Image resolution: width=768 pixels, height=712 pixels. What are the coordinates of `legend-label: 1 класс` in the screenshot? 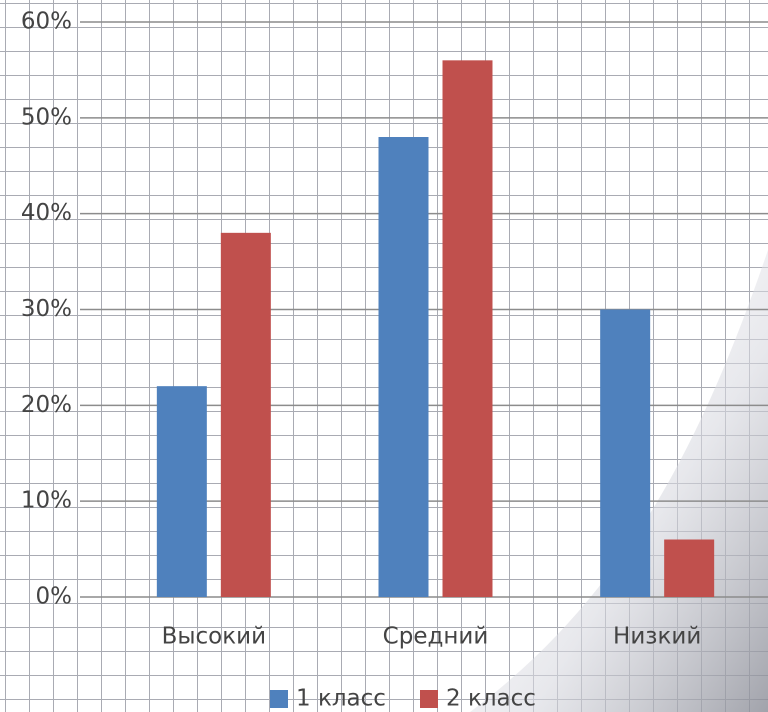 It's located at (341, 699).